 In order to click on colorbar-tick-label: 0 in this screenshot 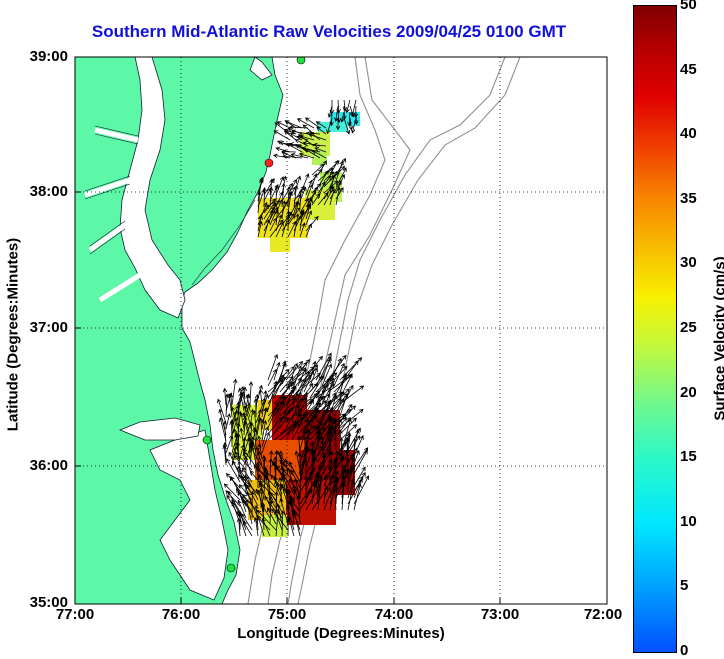, I will do `click(684, 650)`.